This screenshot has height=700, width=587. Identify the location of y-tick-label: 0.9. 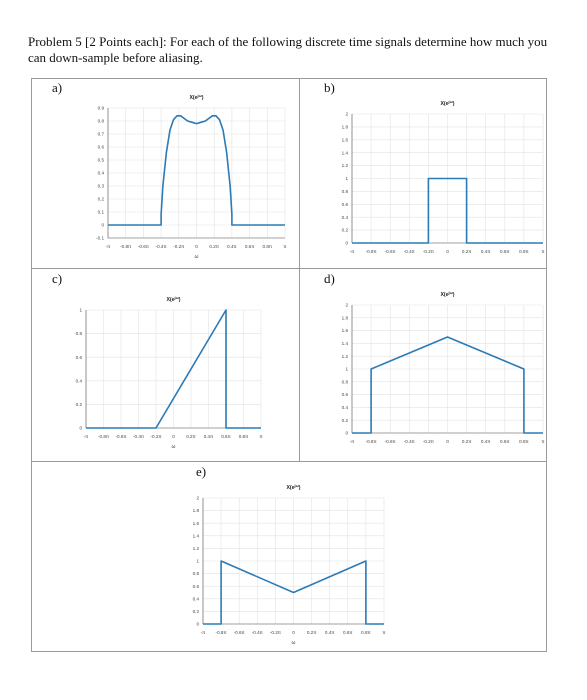
(101, 108).